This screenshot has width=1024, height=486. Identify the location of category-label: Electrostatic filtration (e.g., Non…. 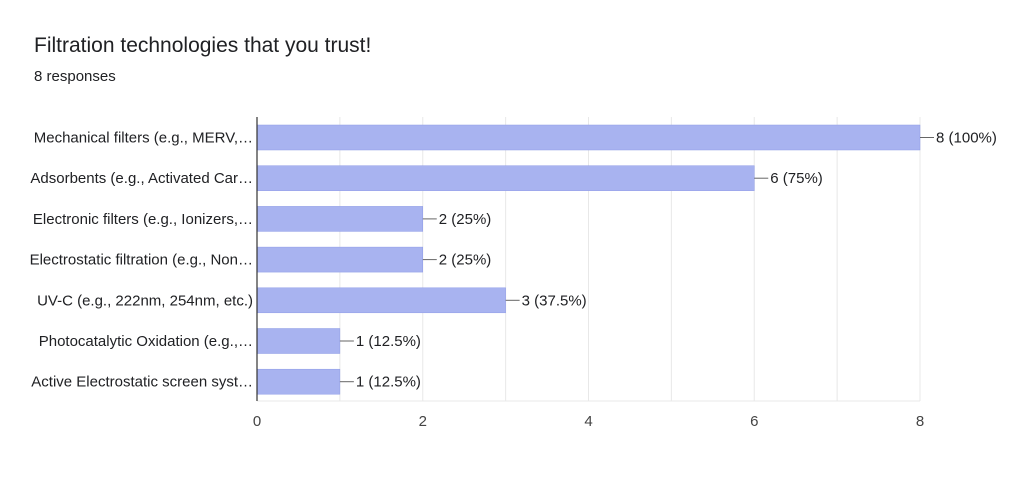
(141, 260).